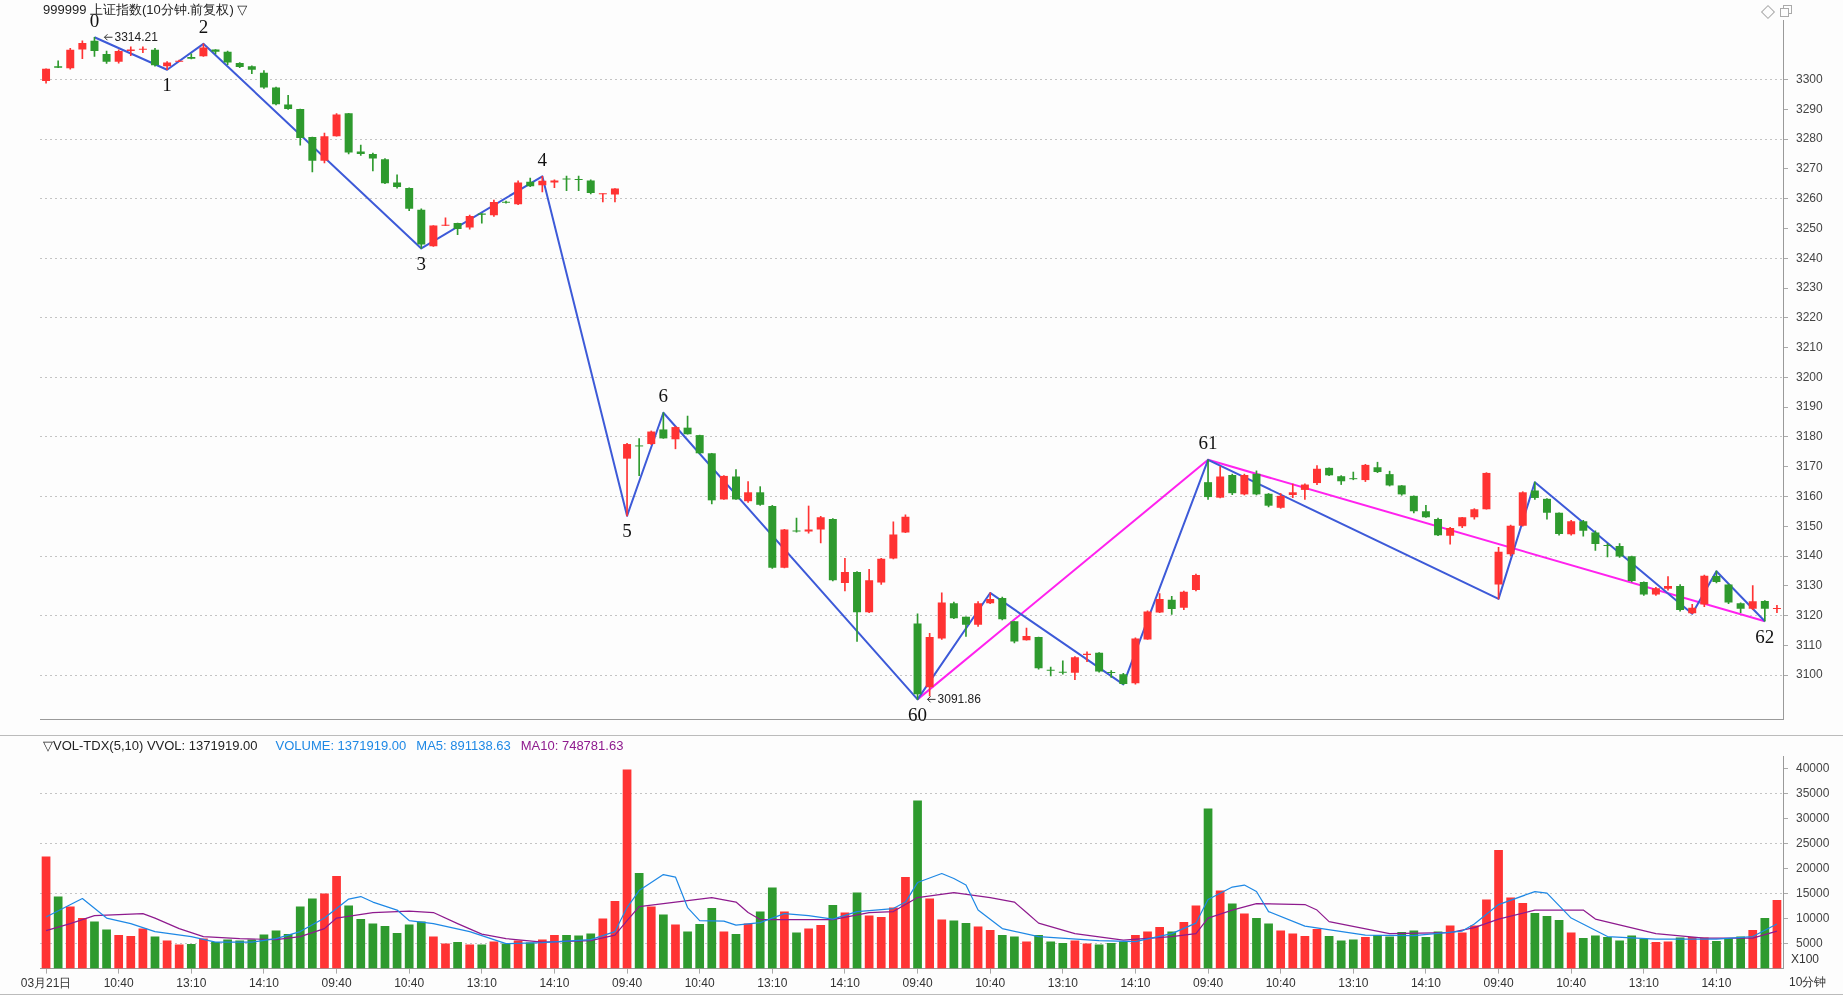 The width and height of the screenshot is (1843, 996). What do you see at coordinates (1805, 958) in the screenshot?
I see `y-axis-title: X100` at bounding box center [1805, 958].